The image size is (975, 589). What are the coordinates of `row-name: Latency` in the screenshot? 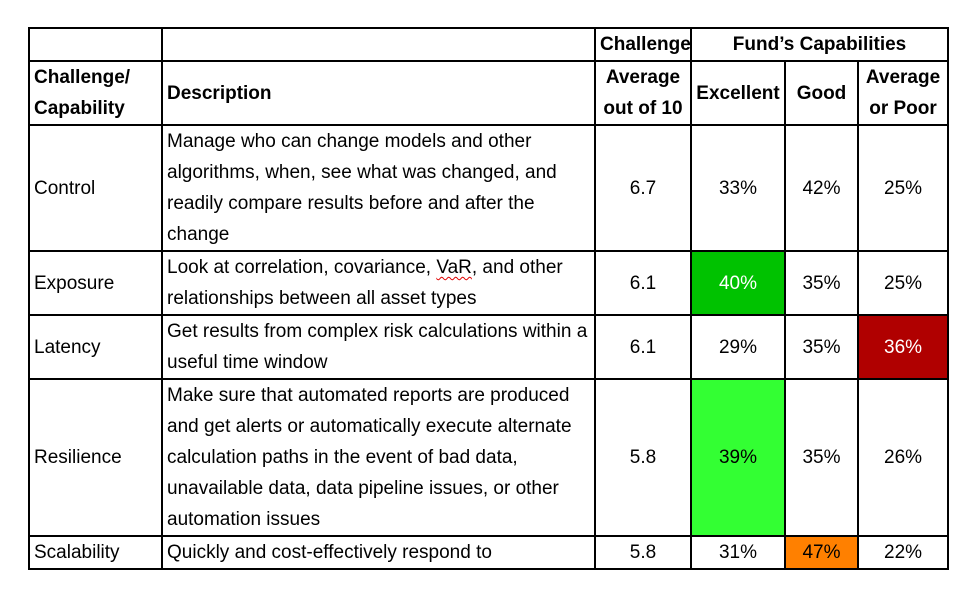 It's located at (95, 347).